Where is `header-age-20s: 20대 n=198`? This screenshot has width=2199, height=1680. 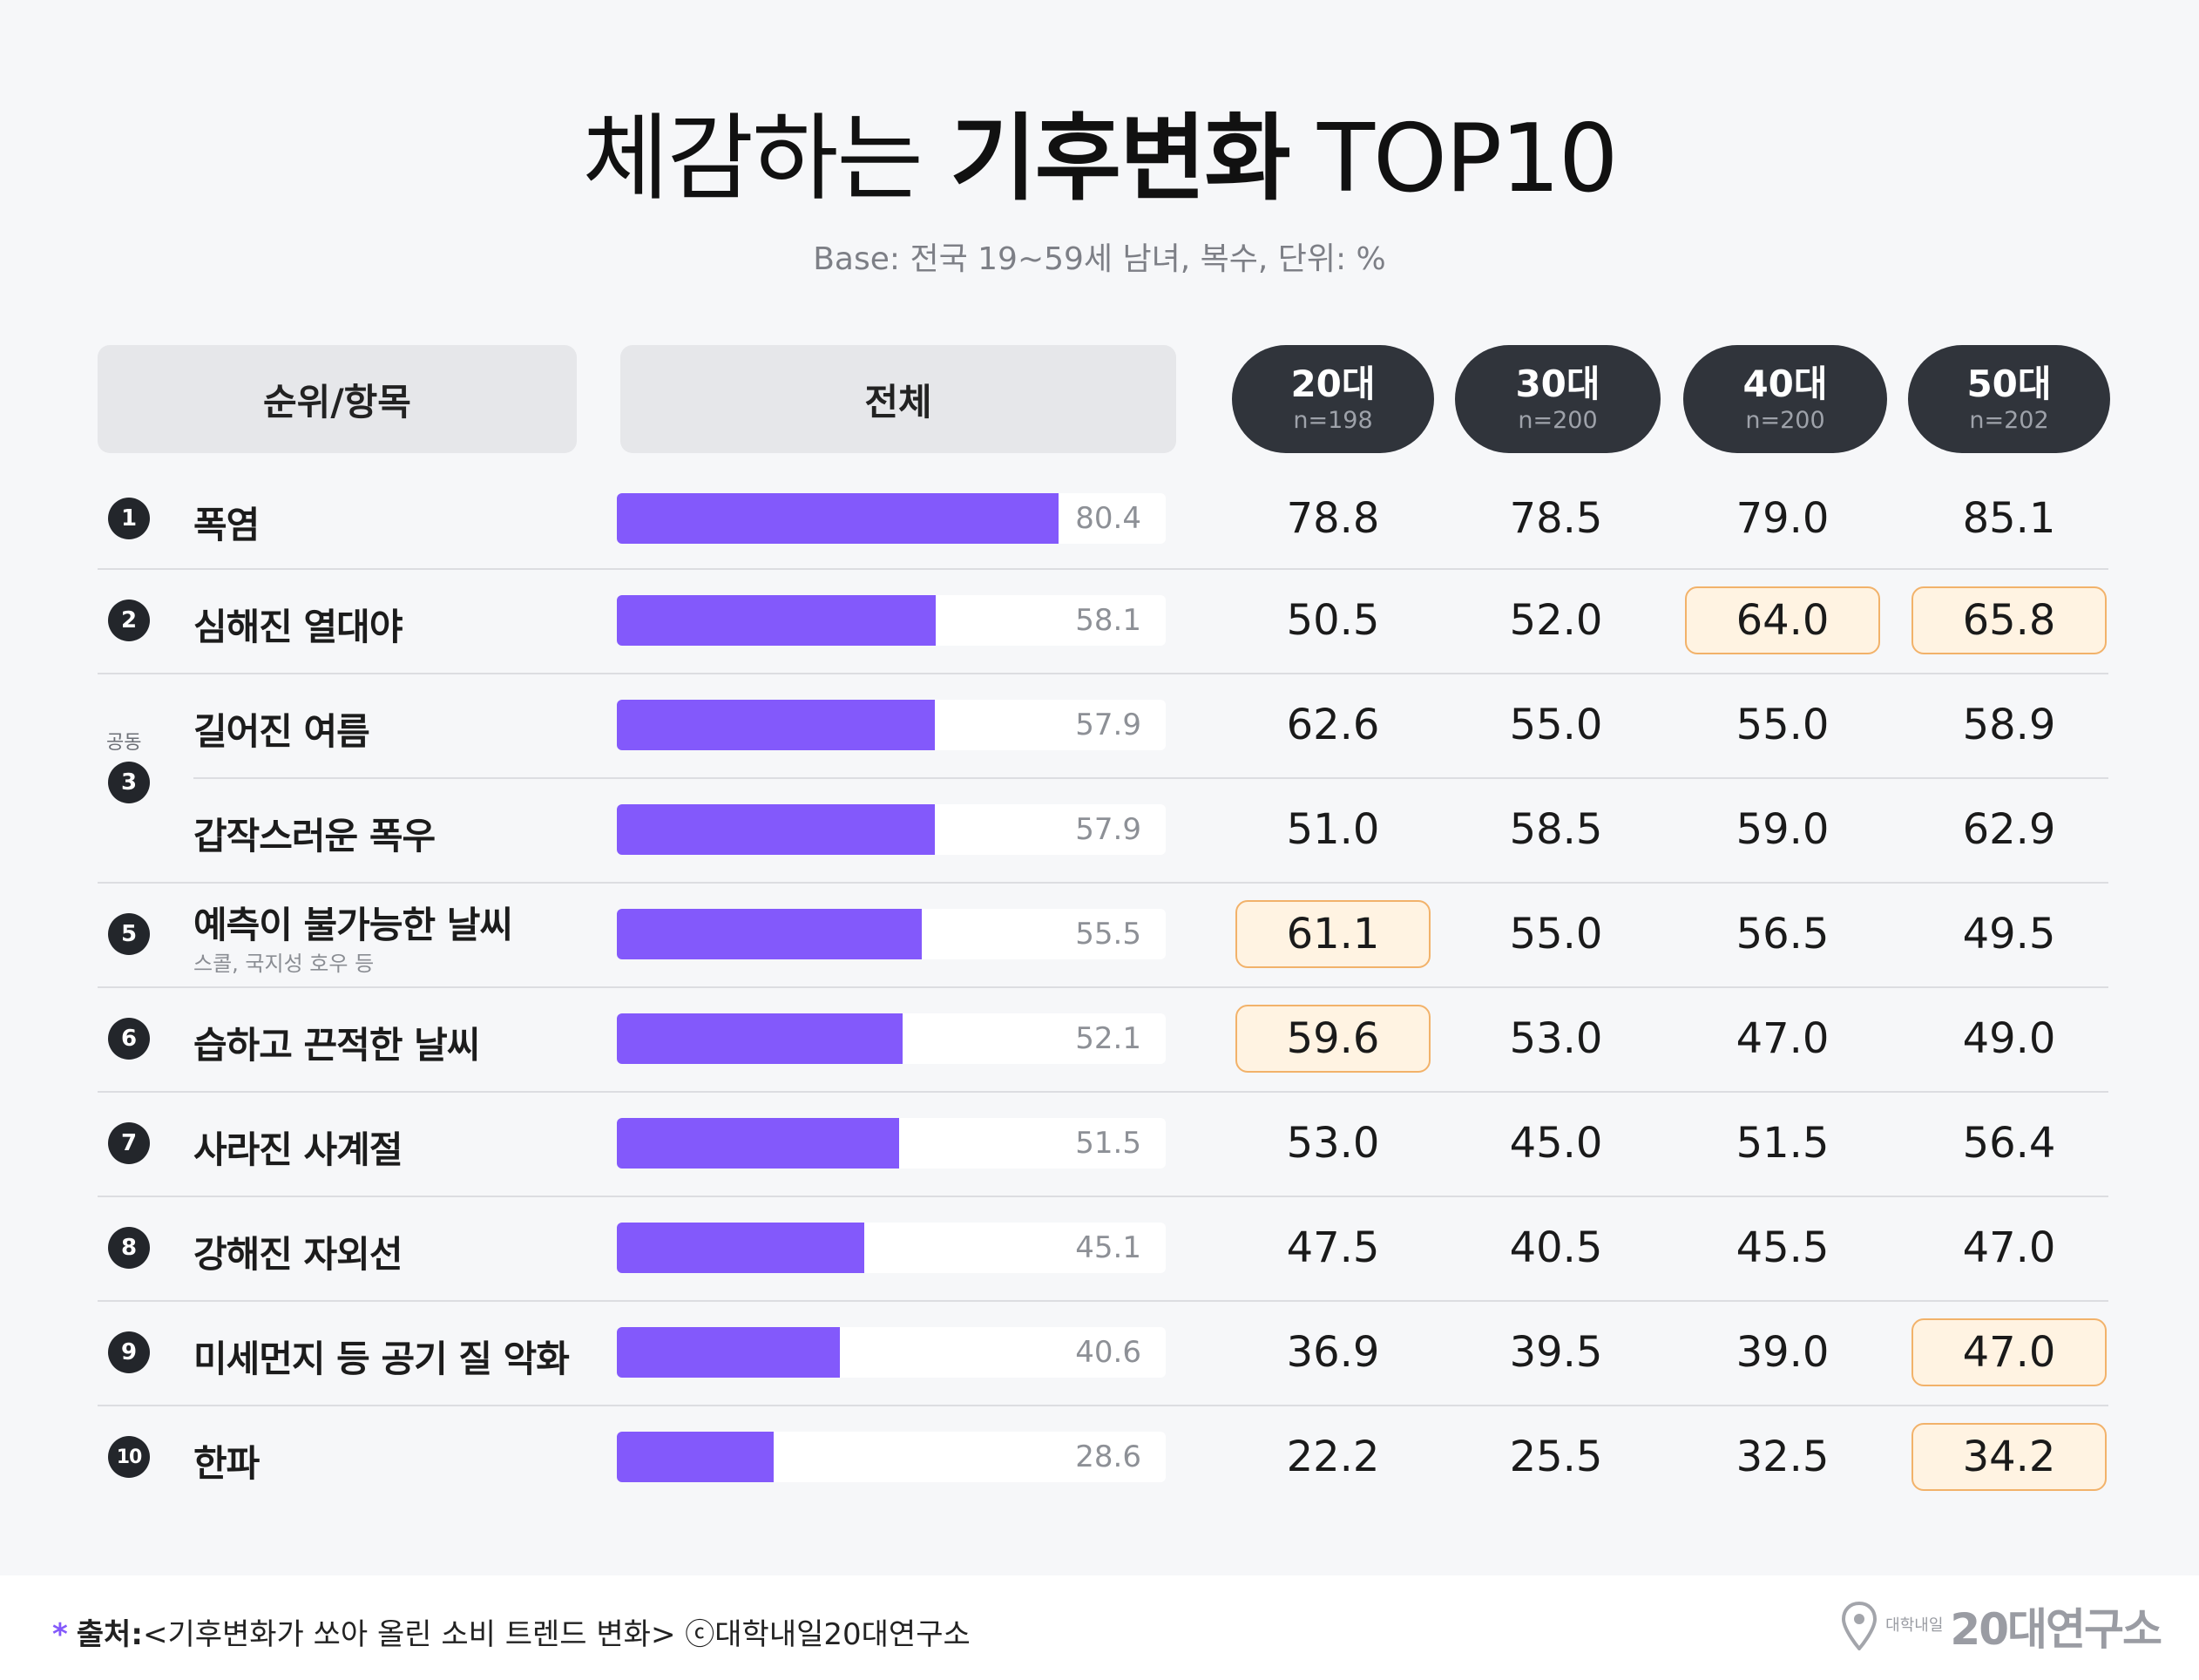
header-age-20s: 20대 n=198 is located at coordinates (1333, 399).